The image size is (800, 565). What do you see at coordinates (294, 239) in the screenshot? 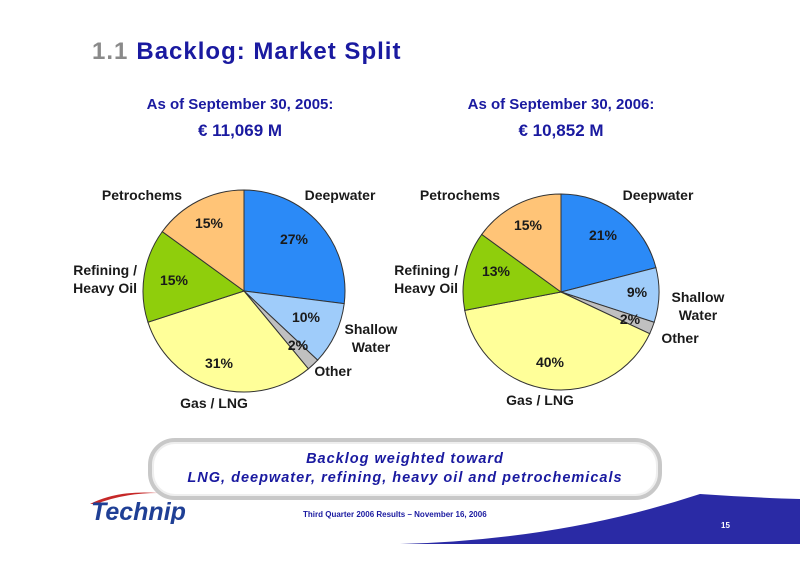
I see `slice-percent-label: 27%` at bounding box center [294, 239].